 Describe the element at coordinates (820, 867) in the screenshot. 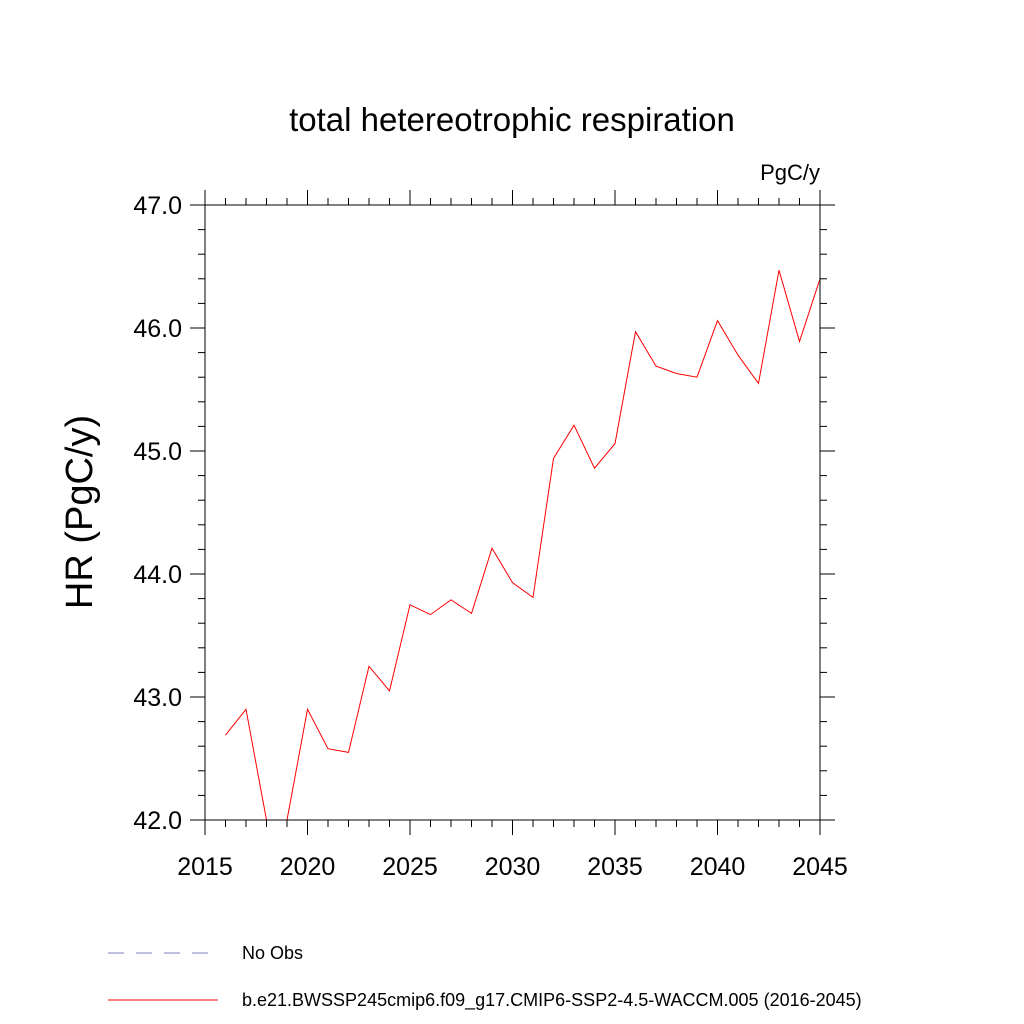

I see `x-tick-label: 2045` at that location.